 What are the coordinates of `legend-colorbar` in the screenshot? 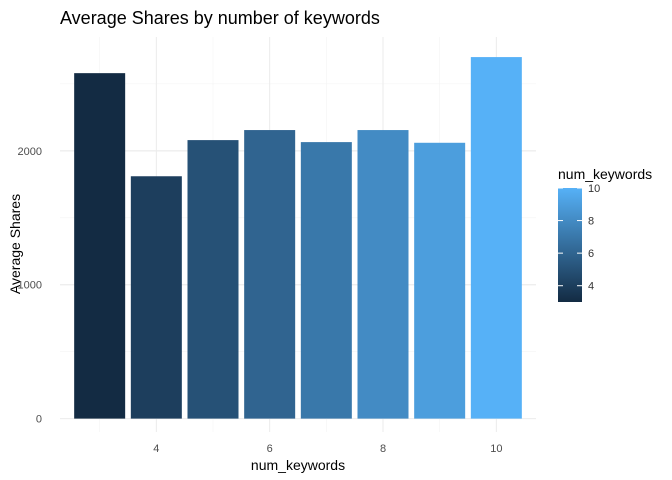 It's located at (570, 245).